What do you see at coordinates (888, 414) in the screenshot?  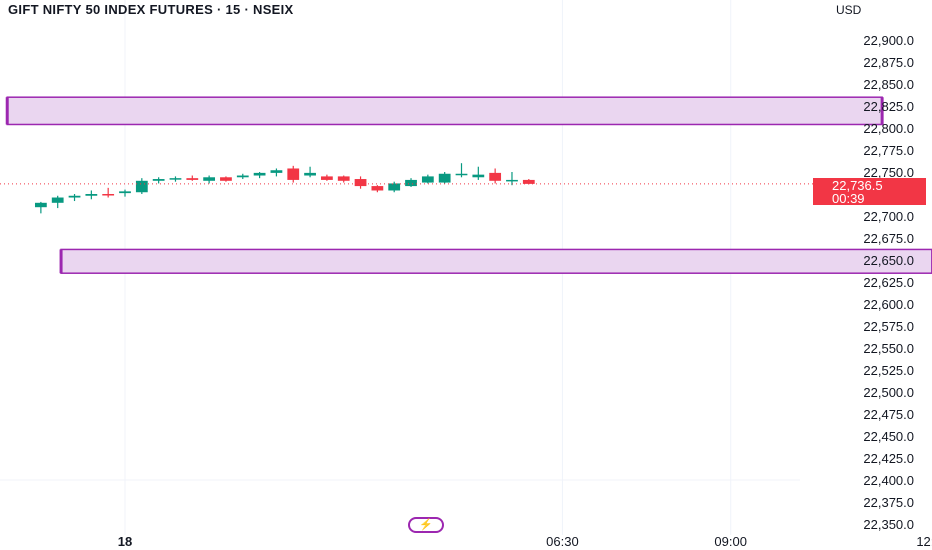 I see `price-tick-label: 22,475.0` at bounding box center [888, 414].